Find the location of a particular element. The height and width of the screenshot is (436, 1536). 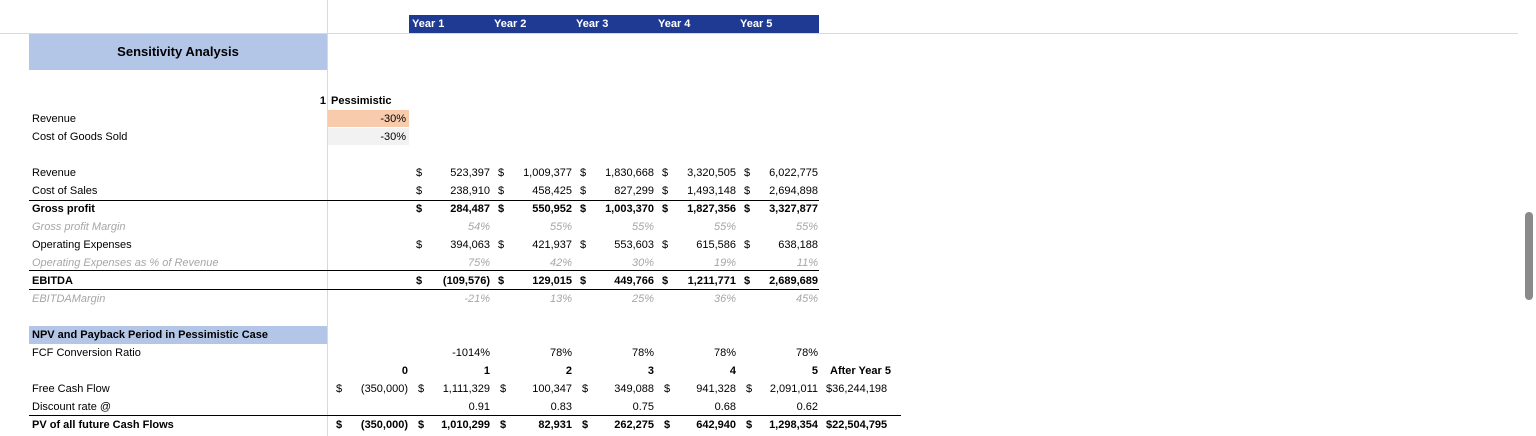

ebitda-value: (109,576) is located at coordinates (466, 281).